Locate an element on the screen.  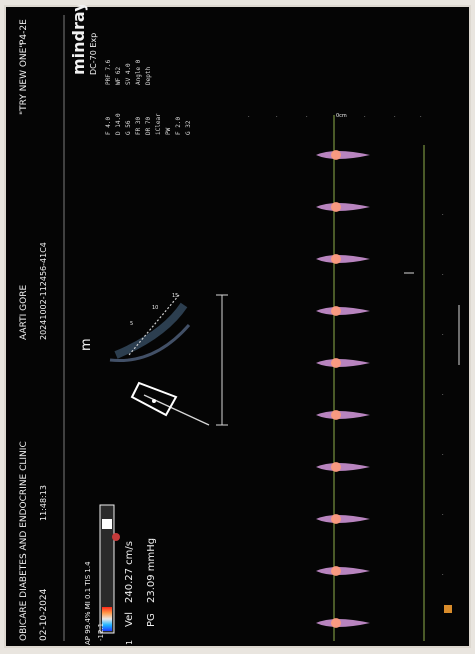
colorbar-top is located at coordinates (107, 524).